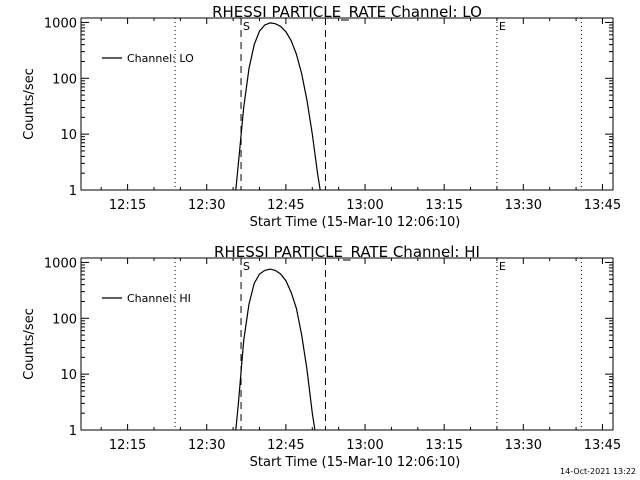  I want to click on panel-2-y-tick-label: 100, so click(64, 319).